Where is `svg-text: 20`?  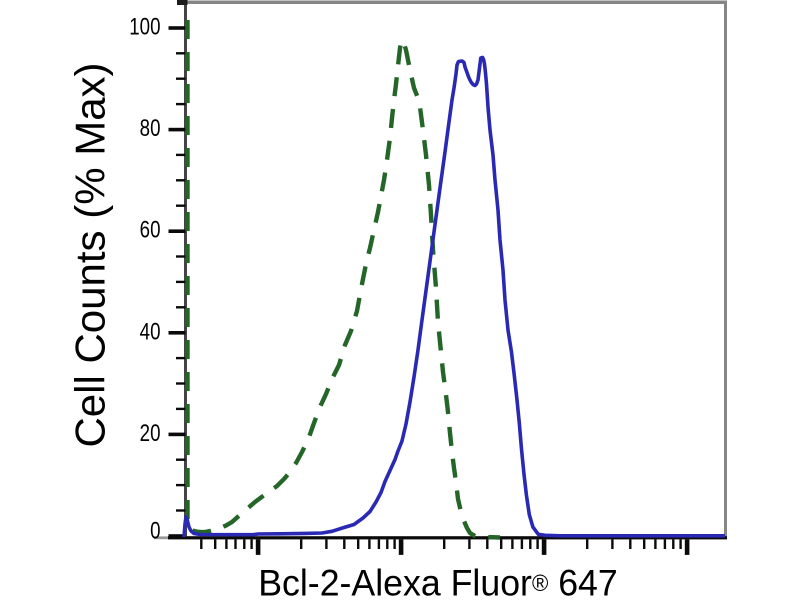
svg-text: 20 is located at coordinates (150, 433).